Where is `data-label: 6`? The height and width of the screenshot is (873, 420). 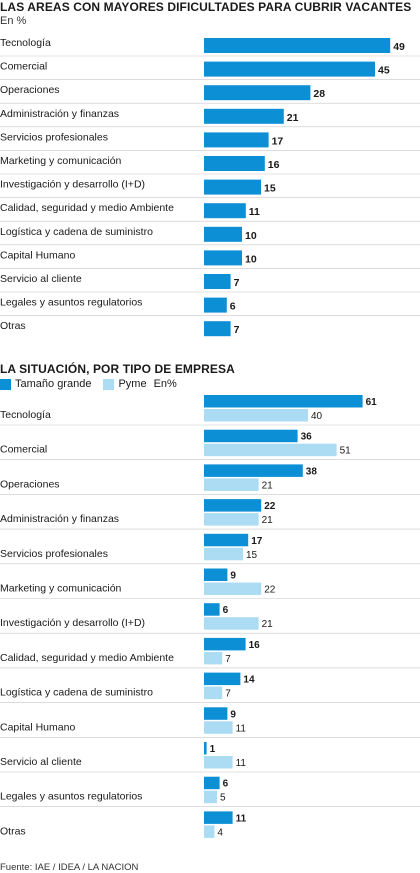 data-label: 6 is located at coordinates (233, 307).